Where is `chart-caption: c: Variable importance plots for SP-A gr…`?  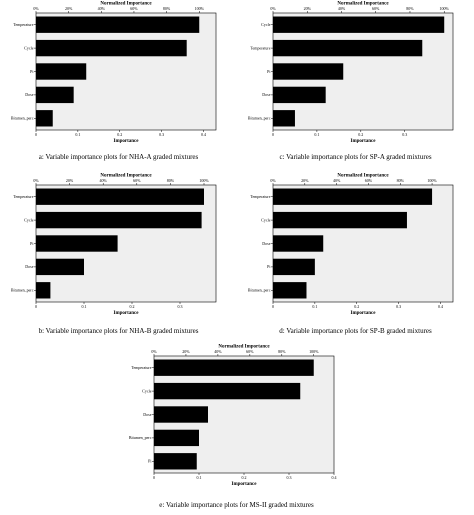
chart-caption: c: Variable importance plots for SP-A gr… is located at coordinates (355, 157).